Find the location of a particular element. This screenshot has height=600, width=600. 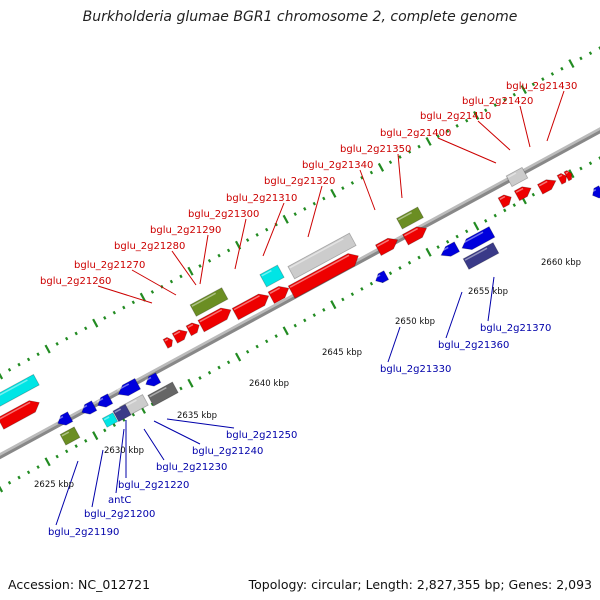

forward-gene-arrow-11-shine is located at coordinates (316, 253).